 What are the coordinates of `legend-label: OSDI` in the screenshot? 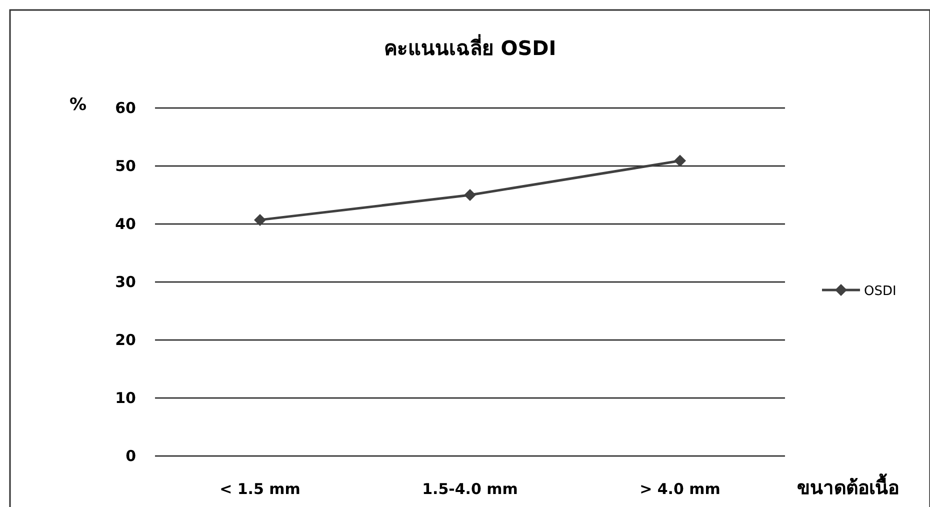 It's located at (880, 291).